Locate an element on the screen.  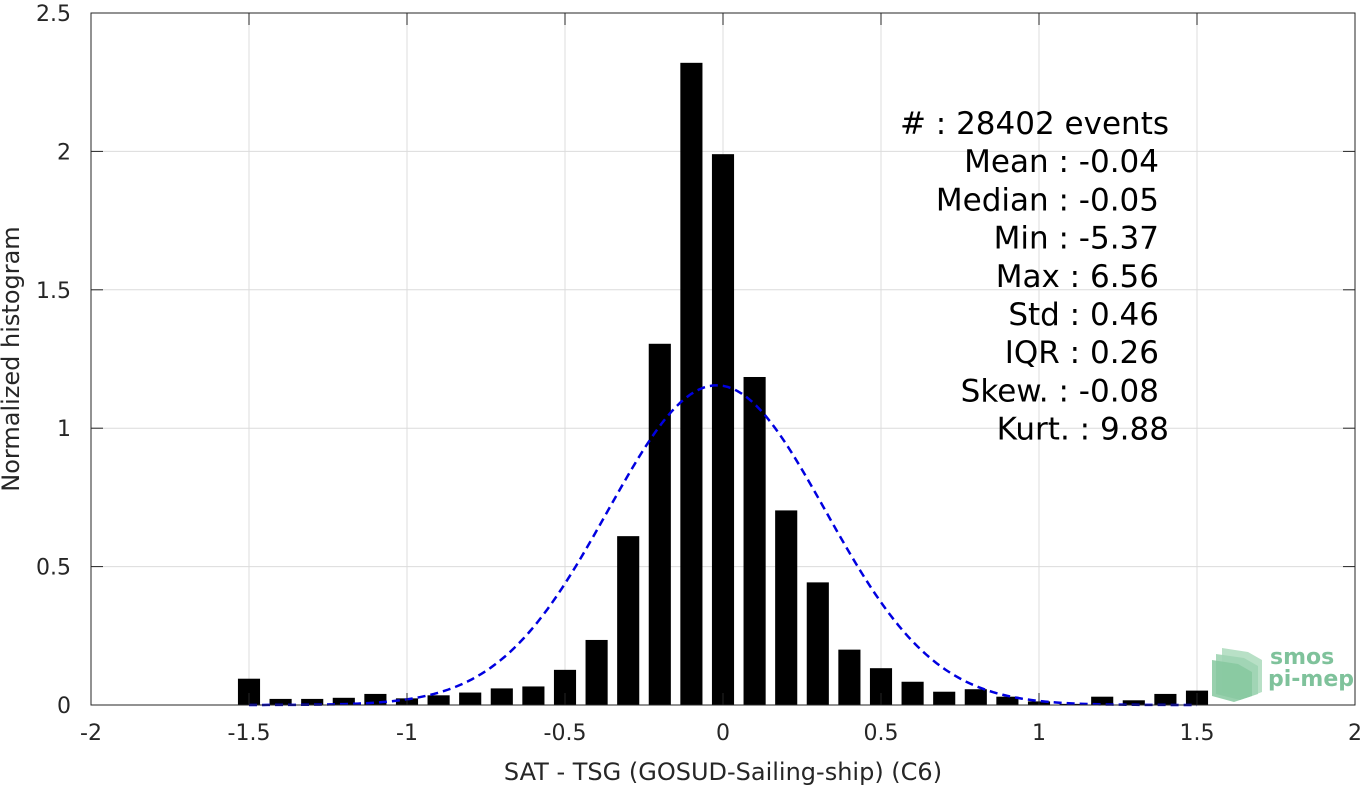
stat-line: Max : 6.56 is located at coordinates (1077, 277).